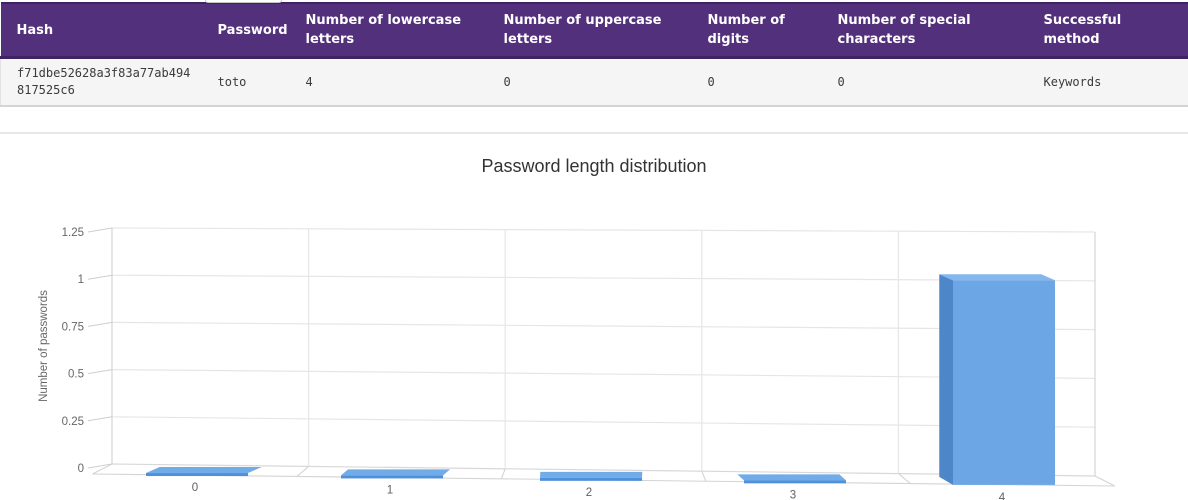 This screenshot has height=500, width=1188. Describe the element at coordinates (388, 30) in the screenshot. I see `header-cell-2: Number of lowercase letters` at that location.